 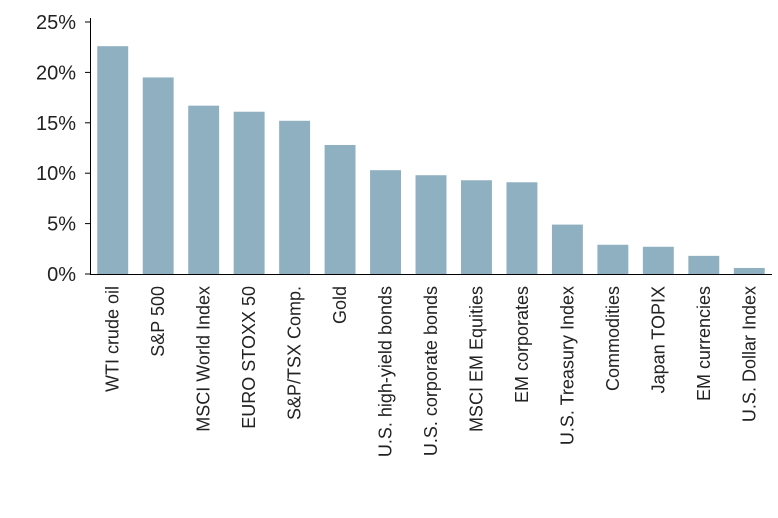 What do you see at coordinates (295, 353) in the screenshot?
I see `x-category-label: S&P/TSX Comp.` at bounding box center [295, 353].